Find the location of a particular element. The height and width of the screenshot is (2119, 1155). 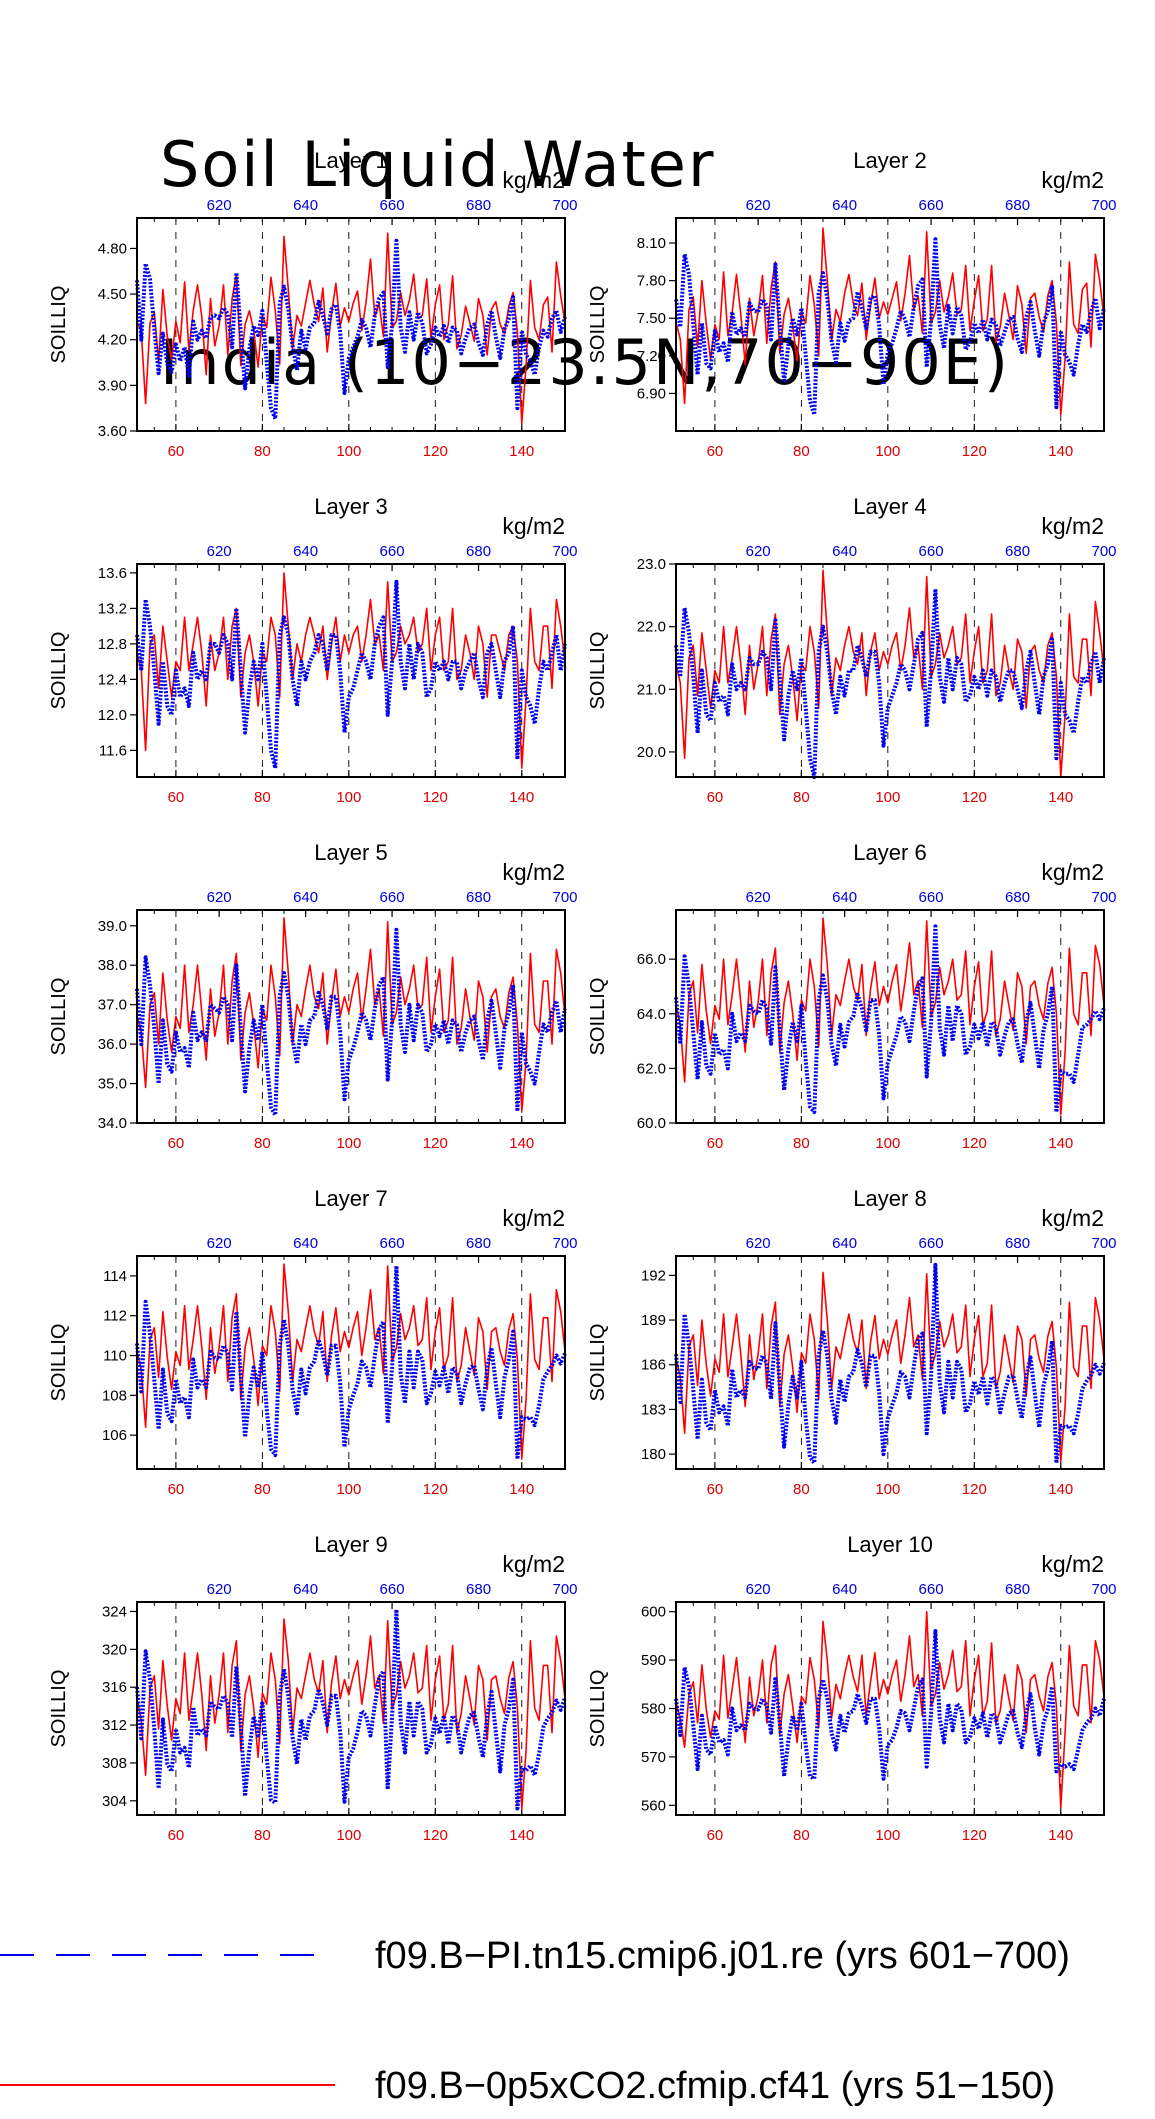

y-tick-label: 7.20 is located at coordinates (651, 356).